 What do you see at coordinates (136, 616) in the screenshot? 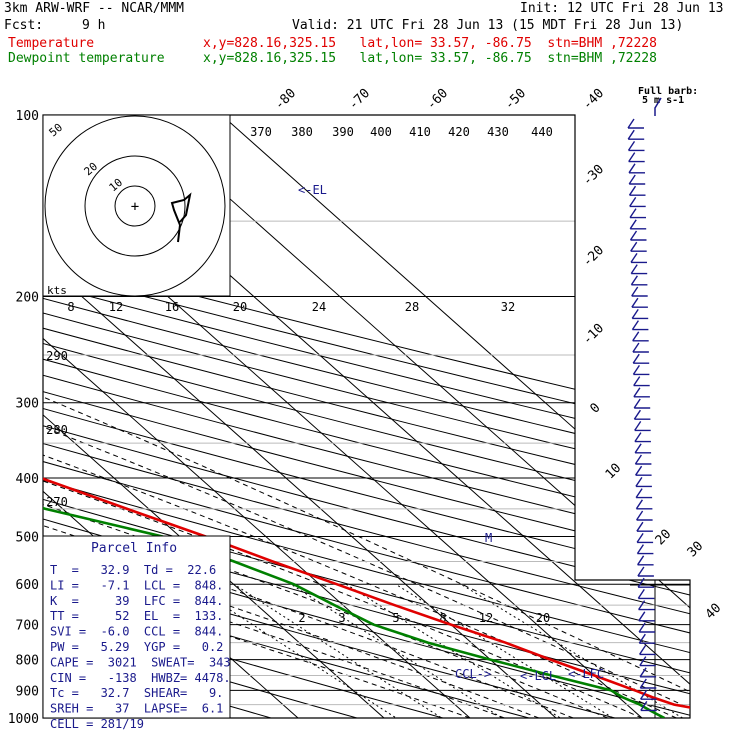
I see `parcel-info-row: TT = 52 EL = 133.` at bounding box center [136, 616].